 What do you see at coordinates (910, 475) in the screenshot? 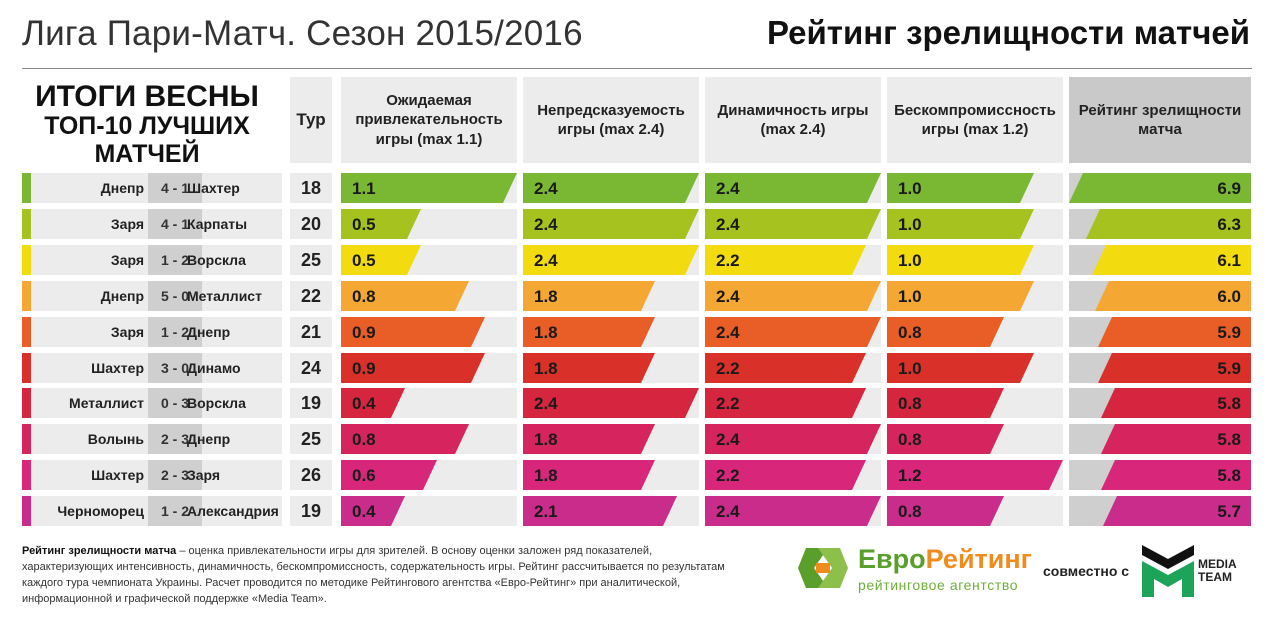
I see `metric-value-uncompromising: 1.2` at bounding box center [910, 475].